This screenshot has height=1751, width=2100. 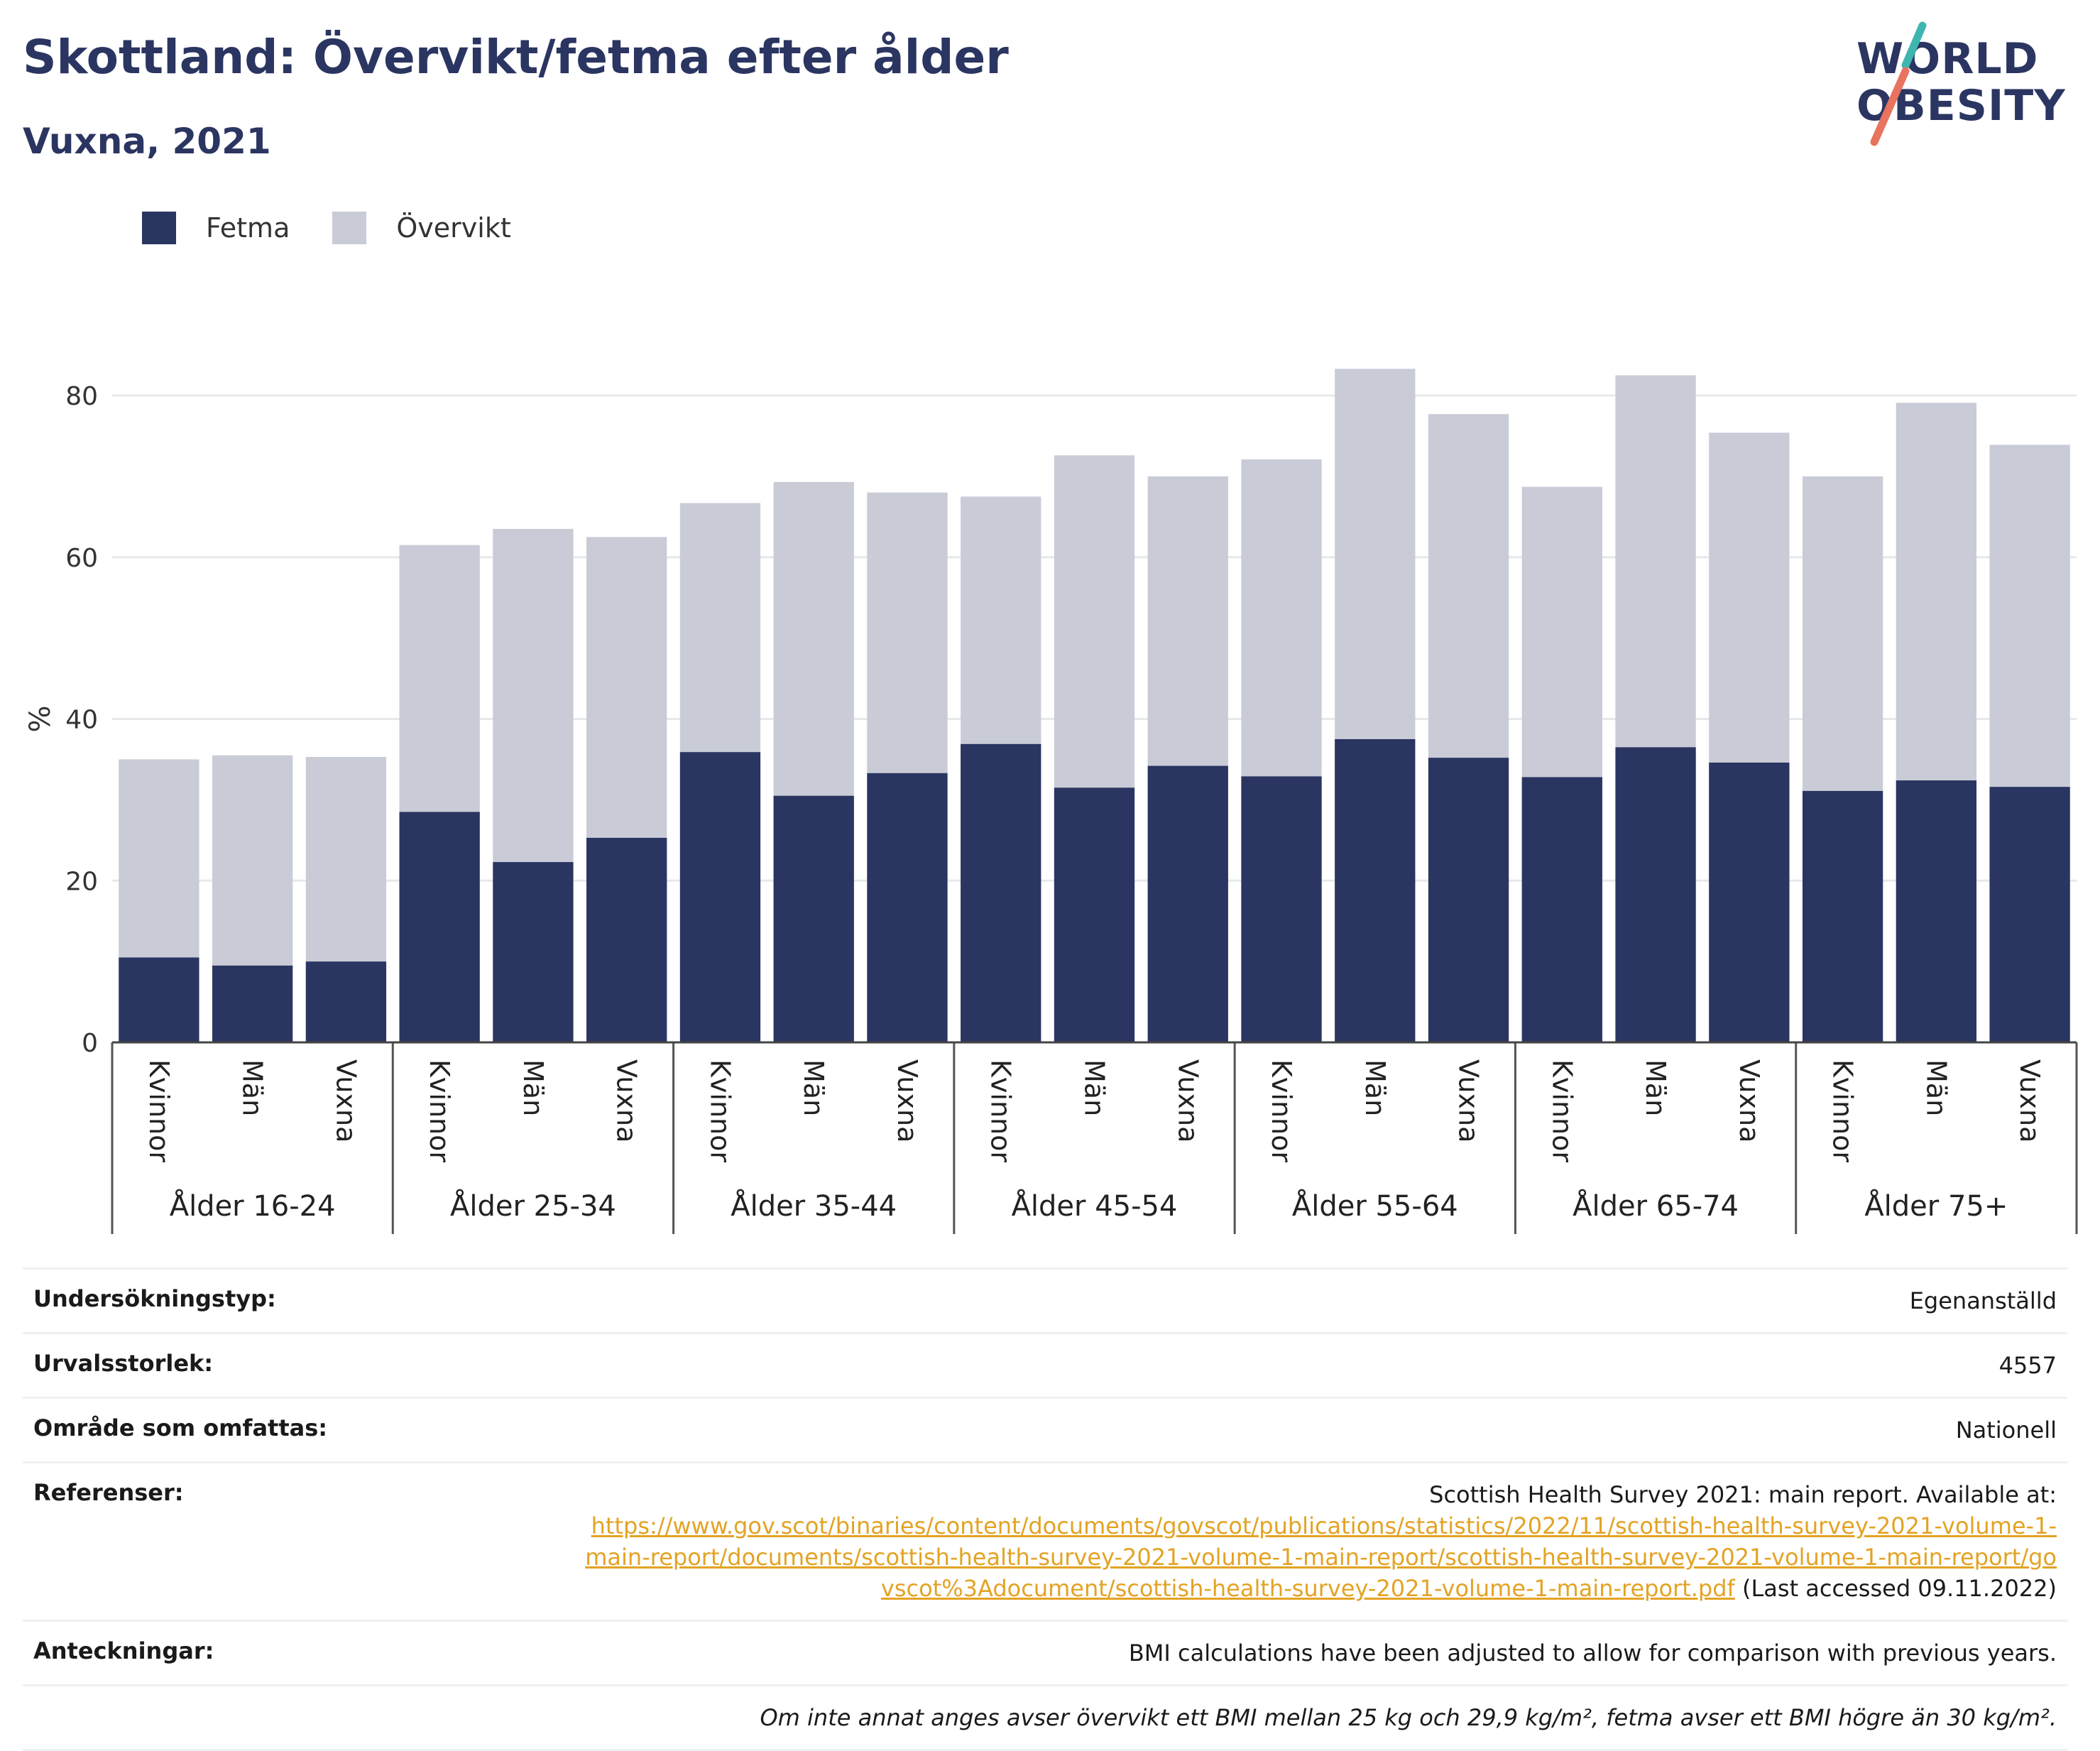 I want to click on sample-size-label: Urvalsstorlek:, so click(x=123, y=1363).